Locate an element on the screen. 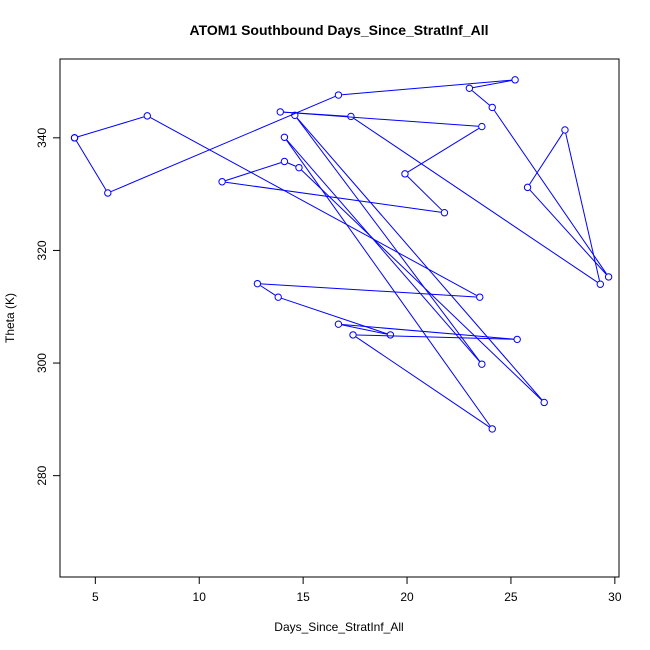 Image resolution: width=650 pixels, height=650 pixels. y-tick-label: 340 is located at coordinates (42, 137).